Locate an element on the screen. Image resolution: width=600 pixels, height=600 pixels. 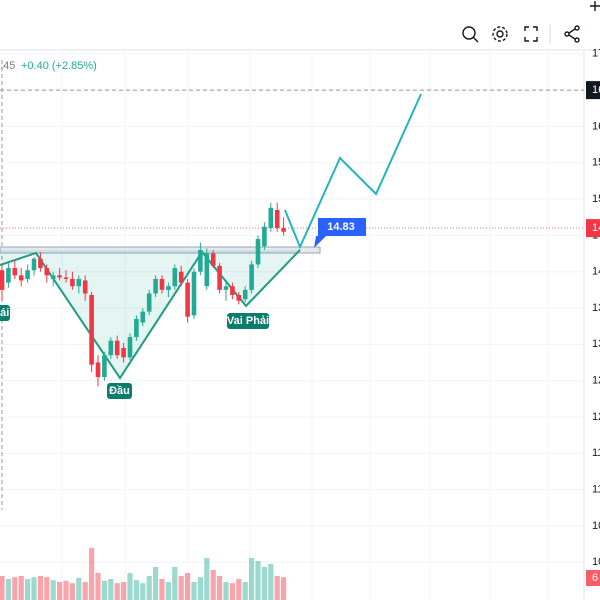
toolbar is located at coordinates (300, 25).